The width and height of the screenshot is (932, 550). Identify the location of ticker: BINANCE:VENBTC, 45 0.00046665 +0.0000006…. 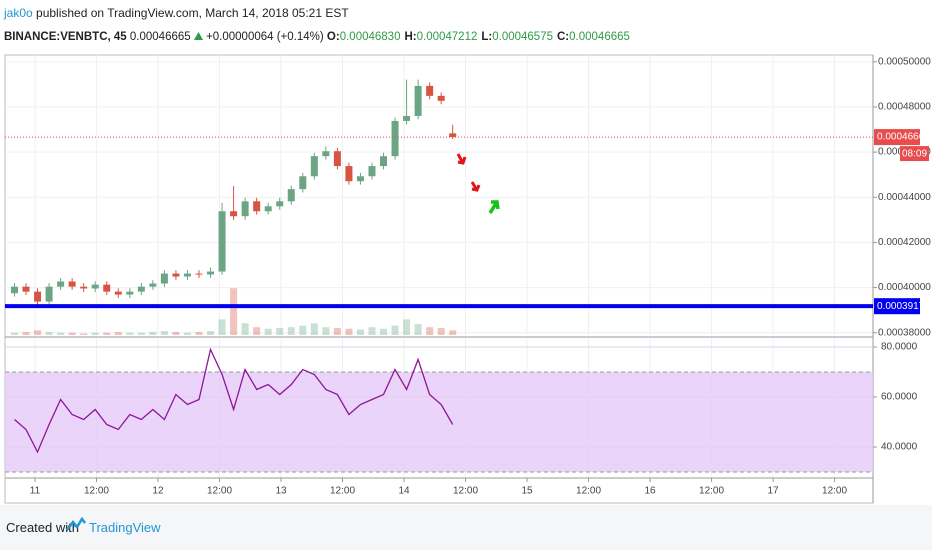
(319, 37).